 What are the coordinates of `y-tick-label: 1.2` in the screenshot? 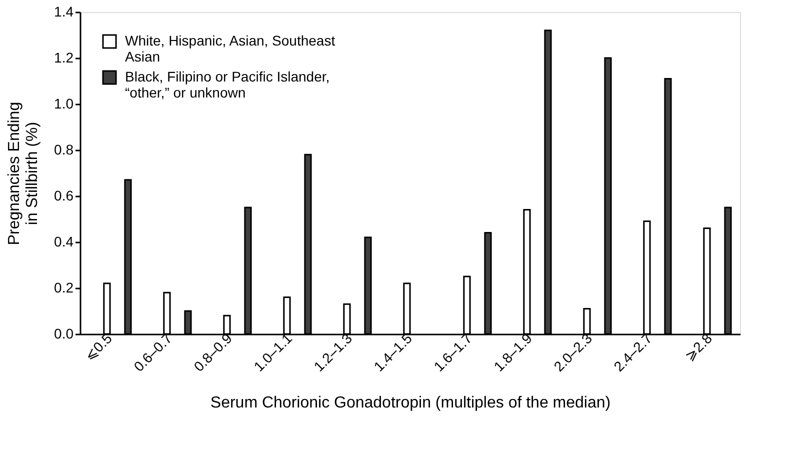 It's located at (64, 58).